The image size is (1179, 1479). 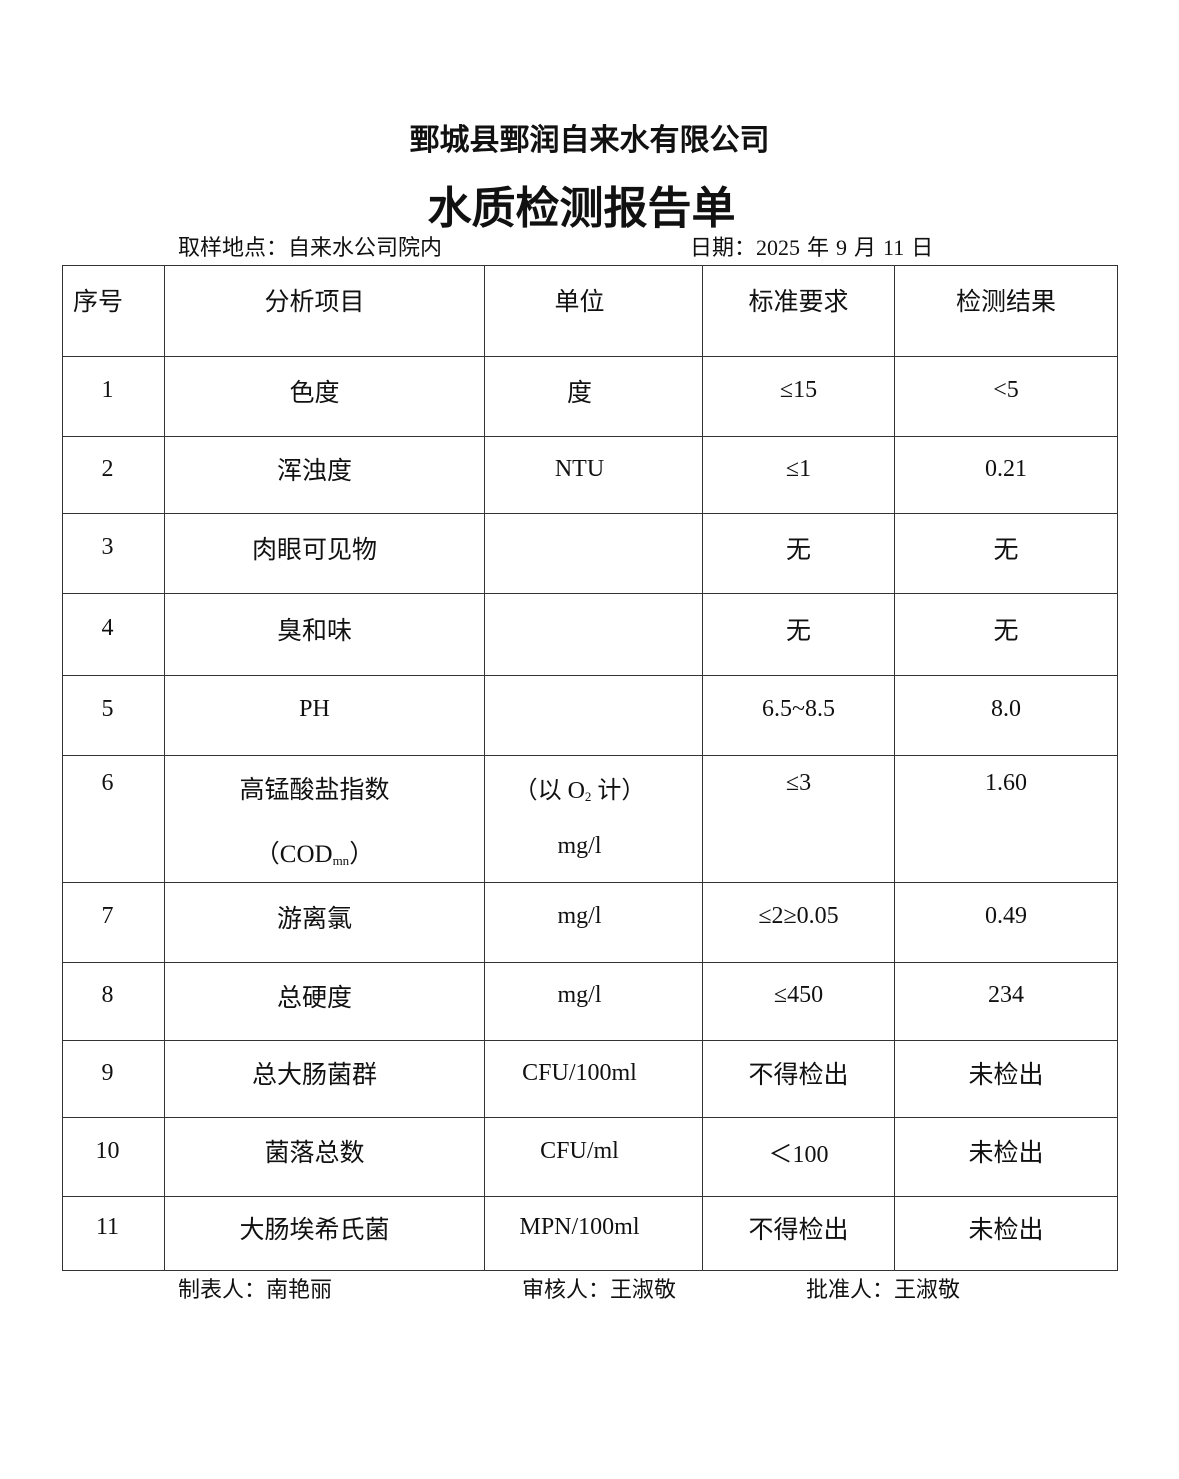 What do you see at coordinates (643, 1290) in the screenshot?
I see `reviewed-name: 王淑敬` at bounding box center [643, 1290].